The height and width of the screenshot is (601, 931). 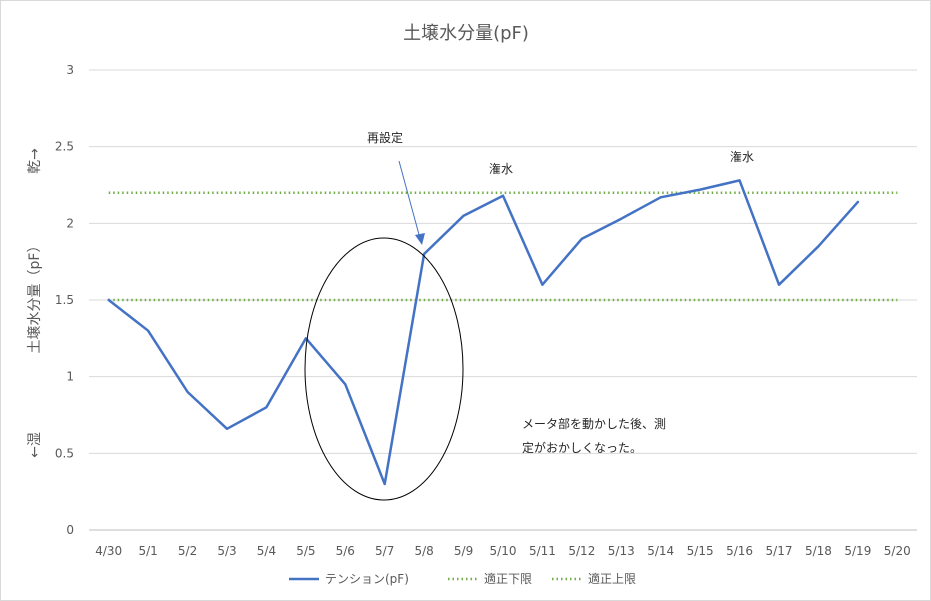 What do you see at coordinates (582, 447) in the screenshot?
I see `annotation-note-line-2: 定がおかしくなった。` at bounding box center [582, 447].